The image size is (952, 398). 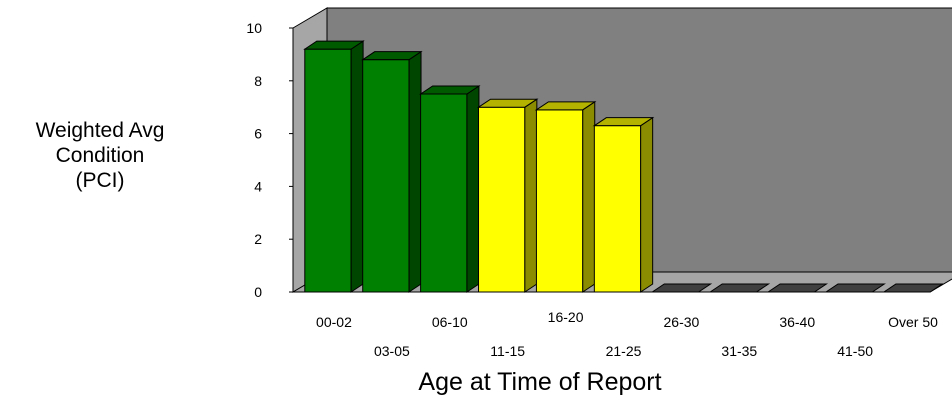 What do you see at coordinates (258, 134) in the screenshot?
I see `y-tick-label: 6` at bounding box center [258, 134].